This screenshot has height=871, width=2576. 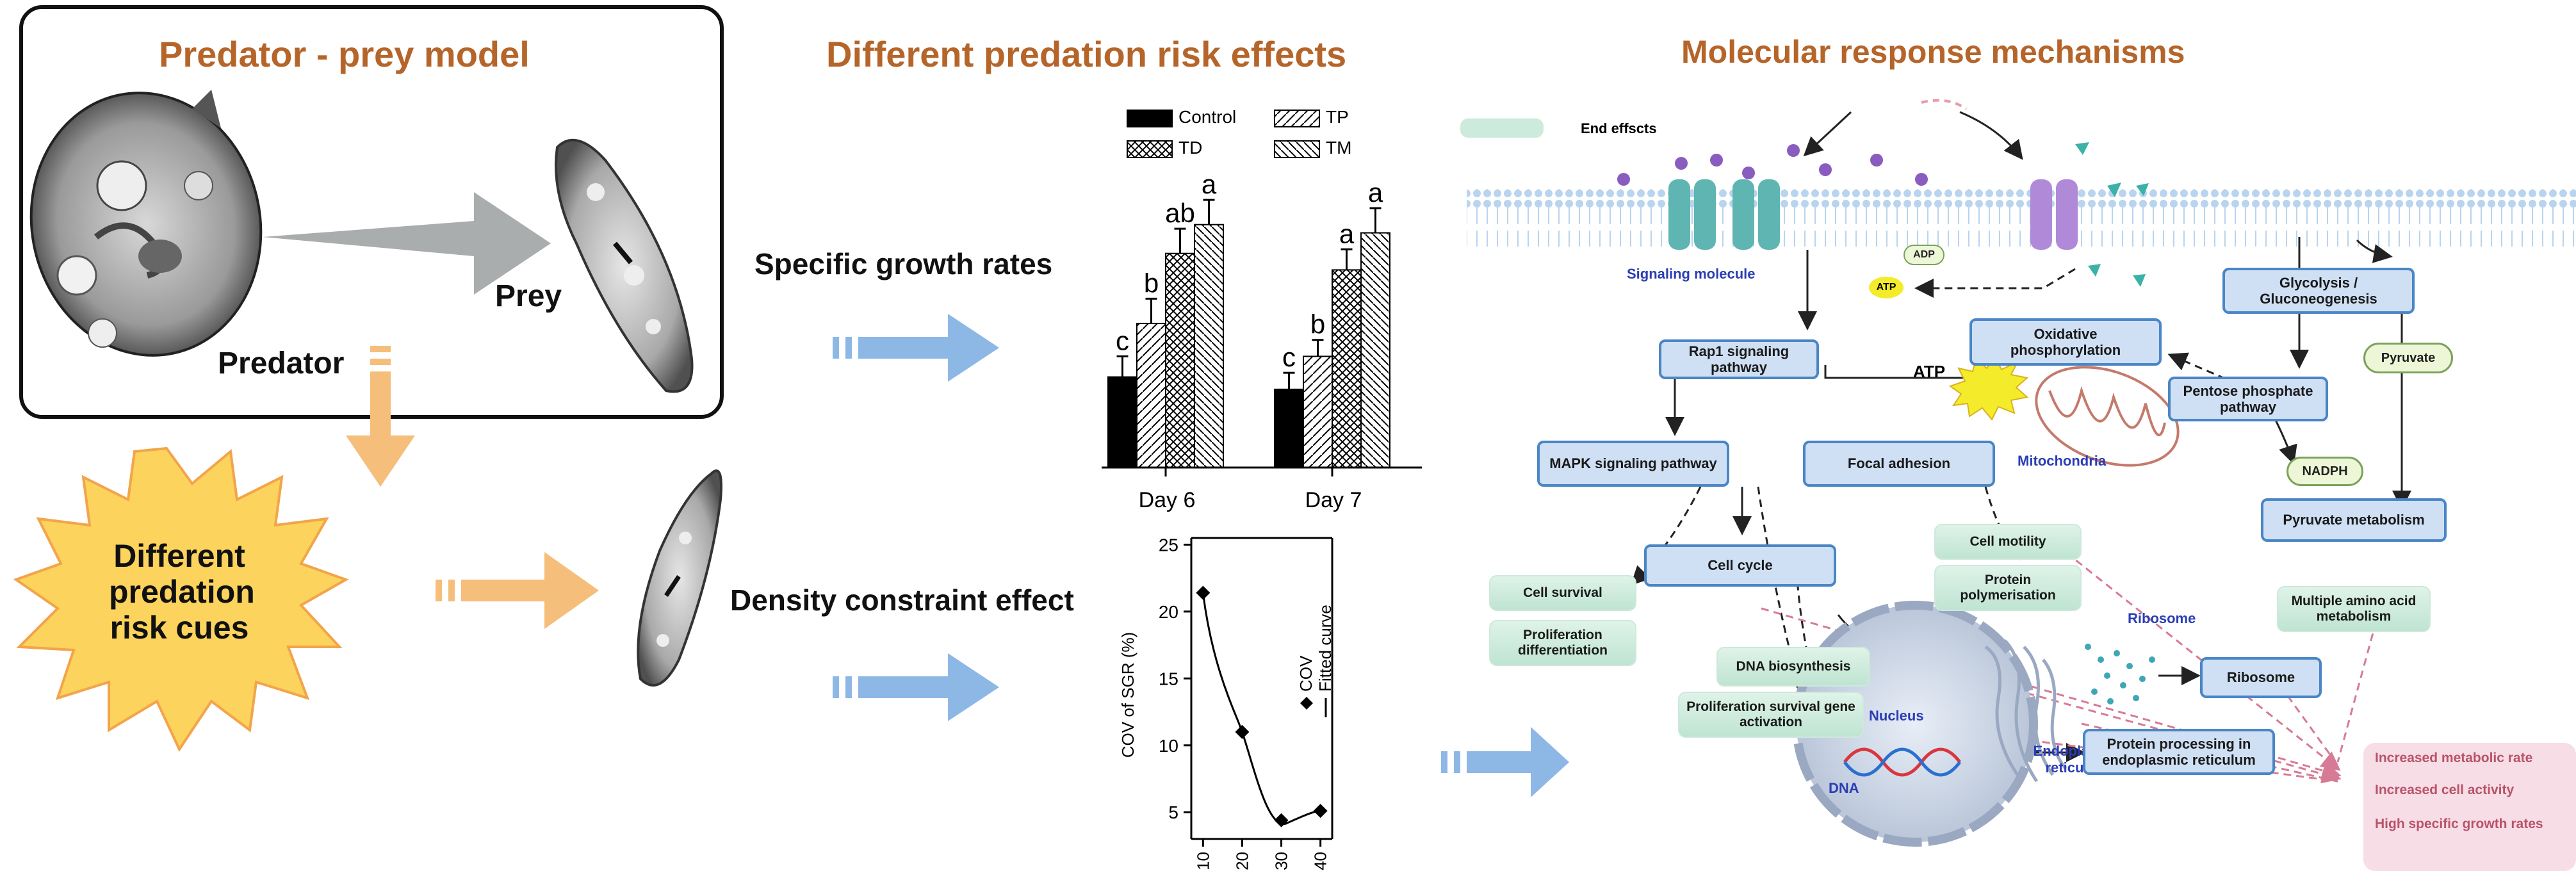 What do you see at coordinates (1691, 274) in the screenshot?
I see `signaling-molecule-label: Signaling molecule` at bounding box center [1691, 274].